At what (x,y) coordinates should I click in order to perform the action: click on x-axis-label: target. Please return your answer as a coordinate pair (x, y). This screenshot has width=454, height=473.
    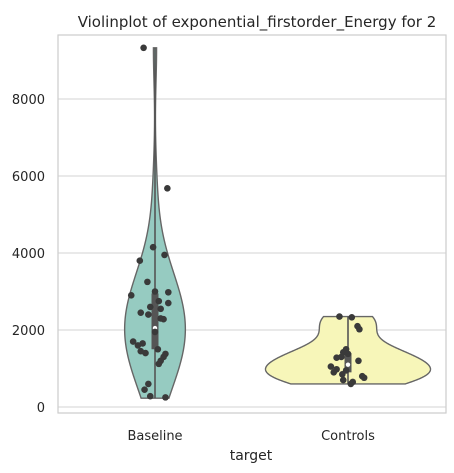
    Looking at the image, I should click on (251, 456).